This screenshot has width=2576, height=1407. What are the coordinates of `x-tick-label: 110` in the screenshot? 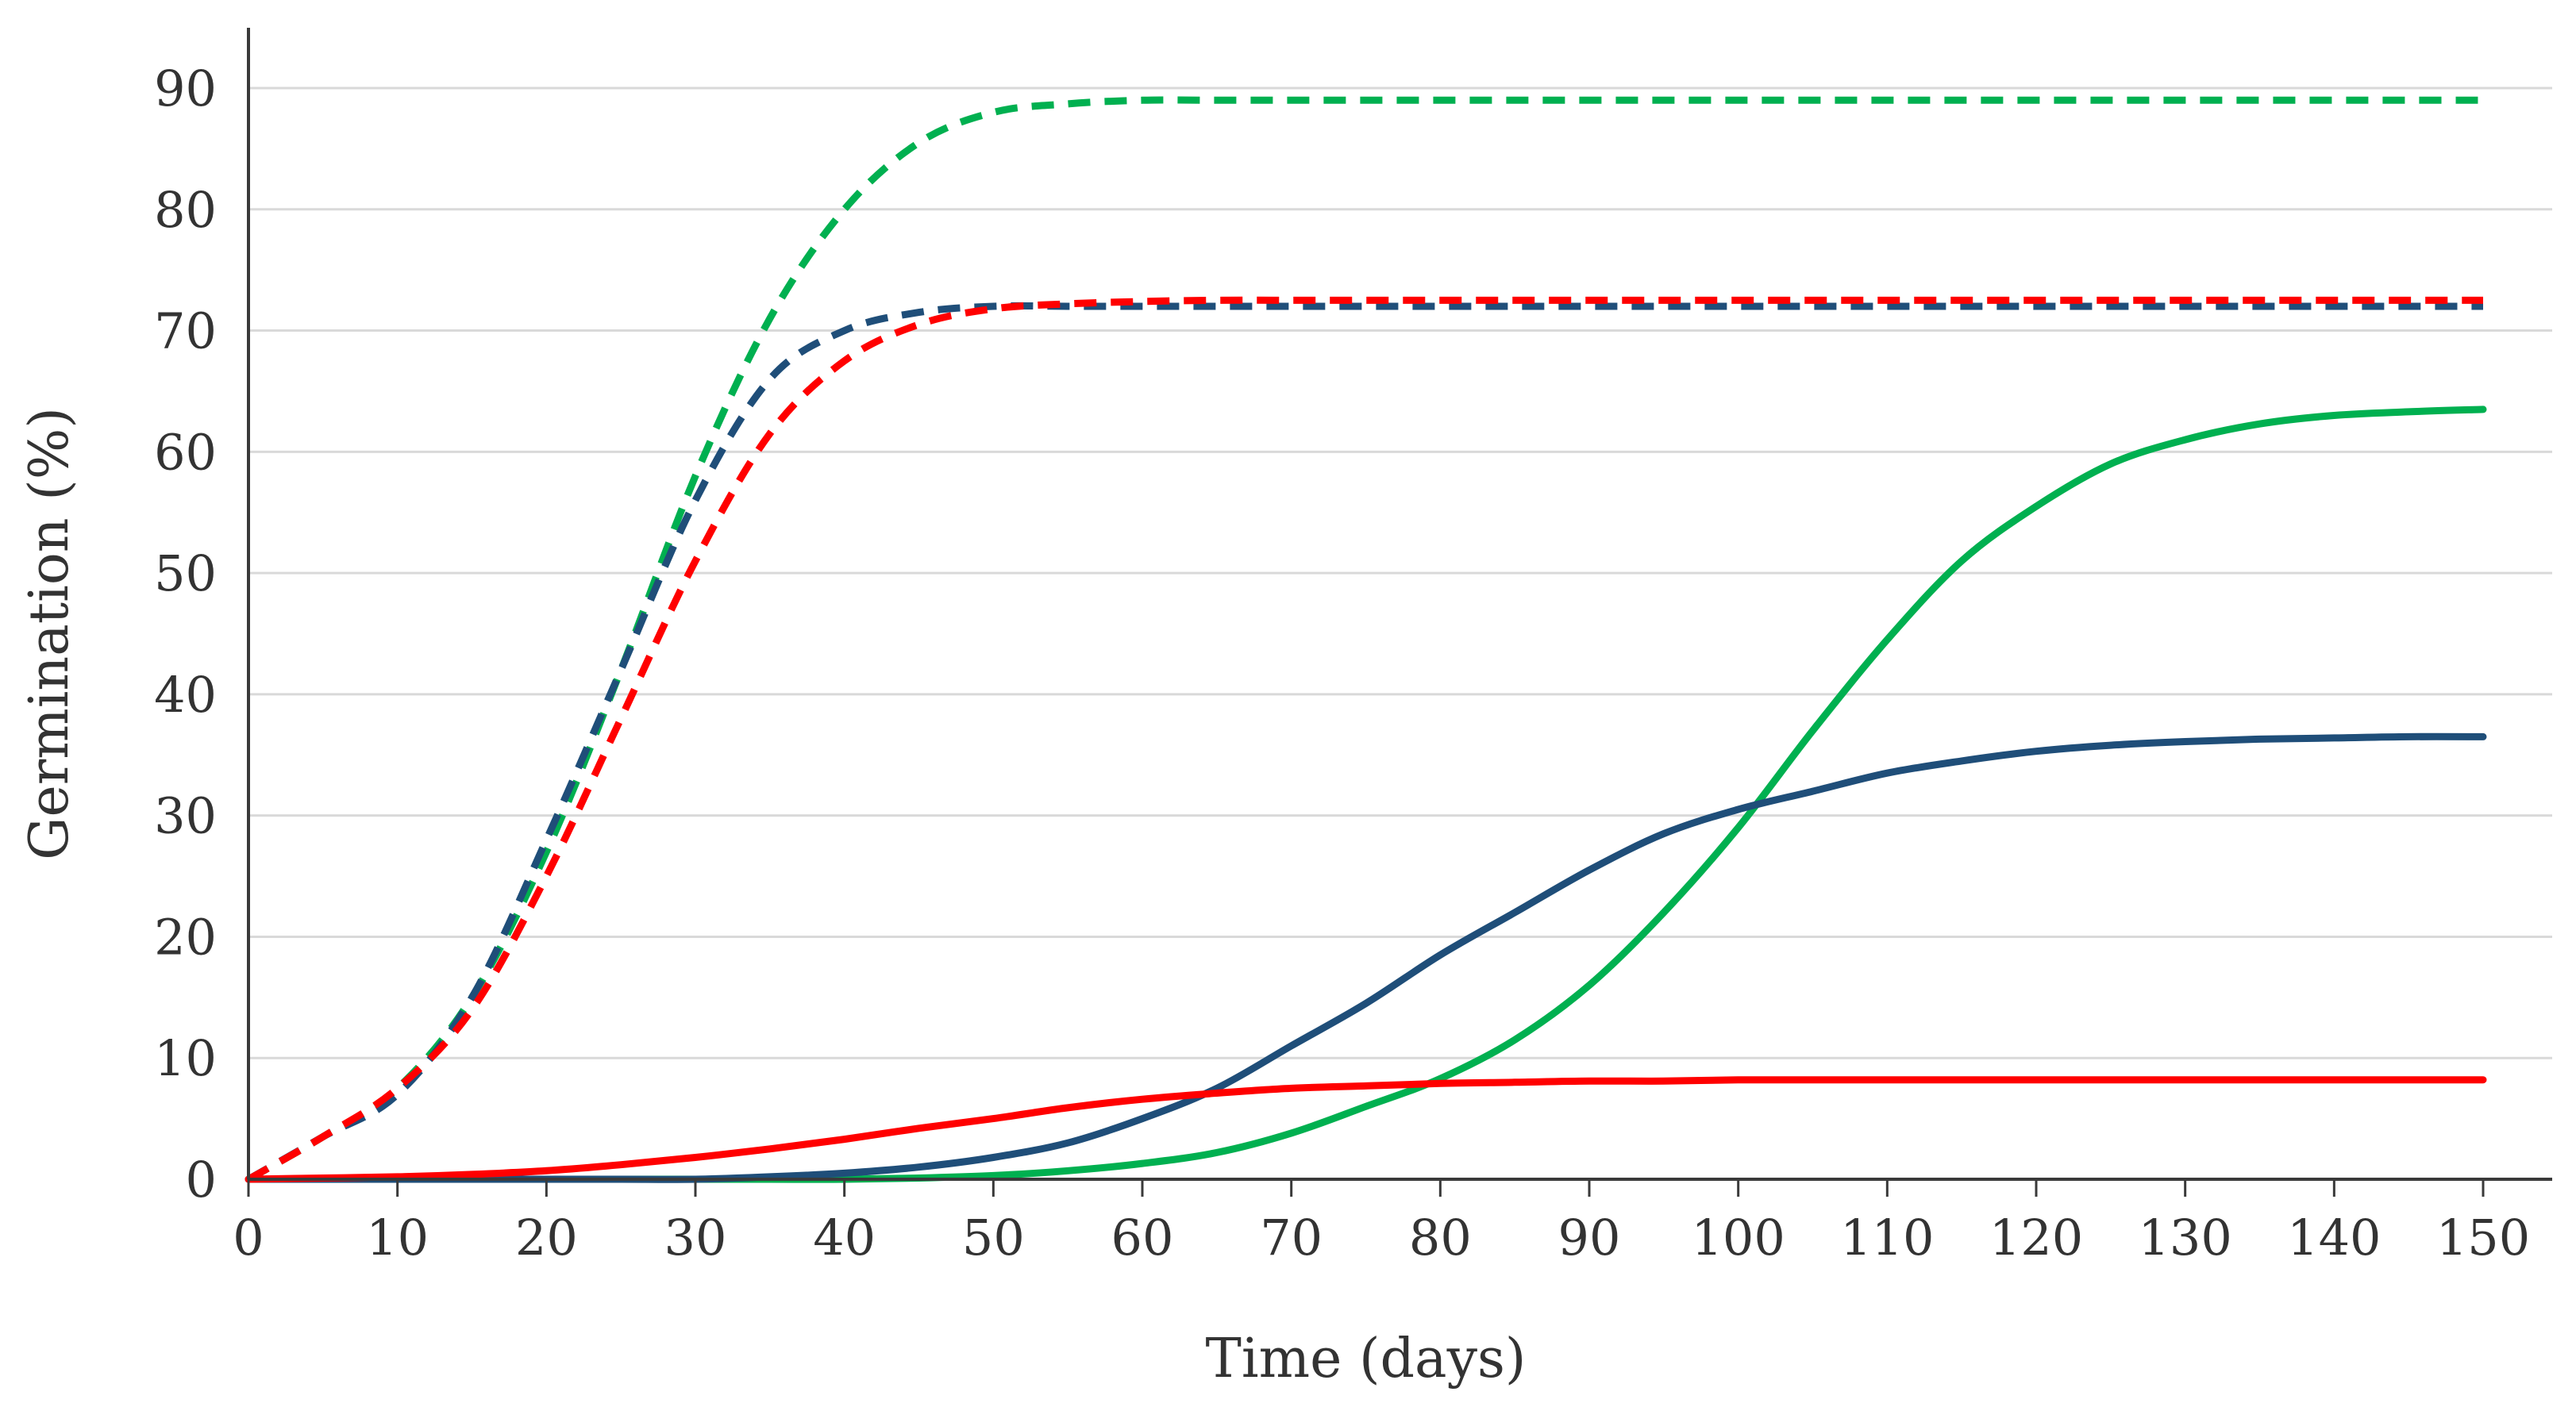 It's located at (1887, 1238).